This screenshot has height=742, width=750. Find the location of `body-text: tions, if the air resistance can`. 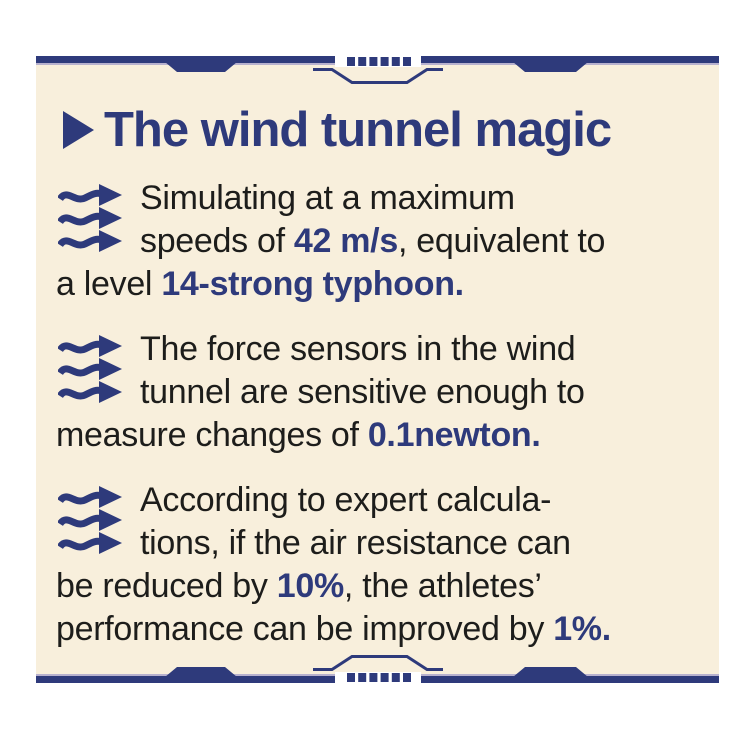

body-text: tions, if the air resistance can is located at coordinates (355, 543).